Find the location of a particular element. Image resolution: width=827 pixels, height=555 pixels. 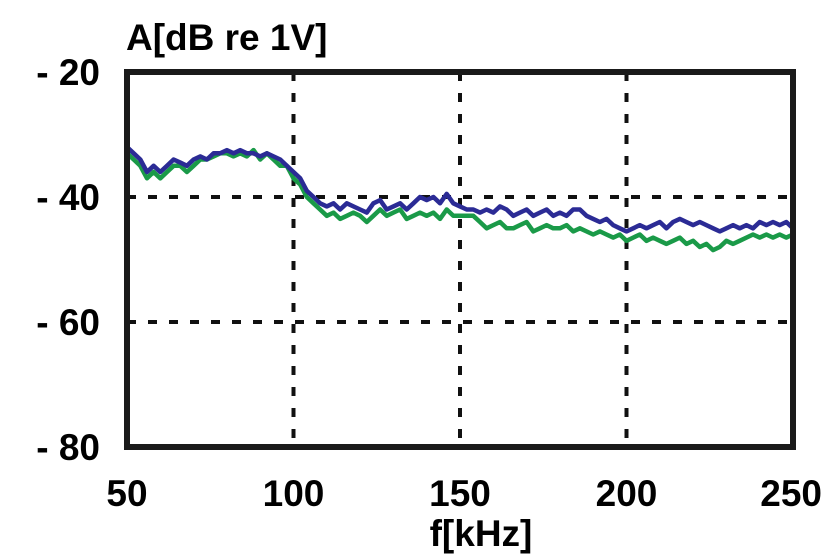

x-axis-label: f[kHz] is located at coordinates (481, 533).